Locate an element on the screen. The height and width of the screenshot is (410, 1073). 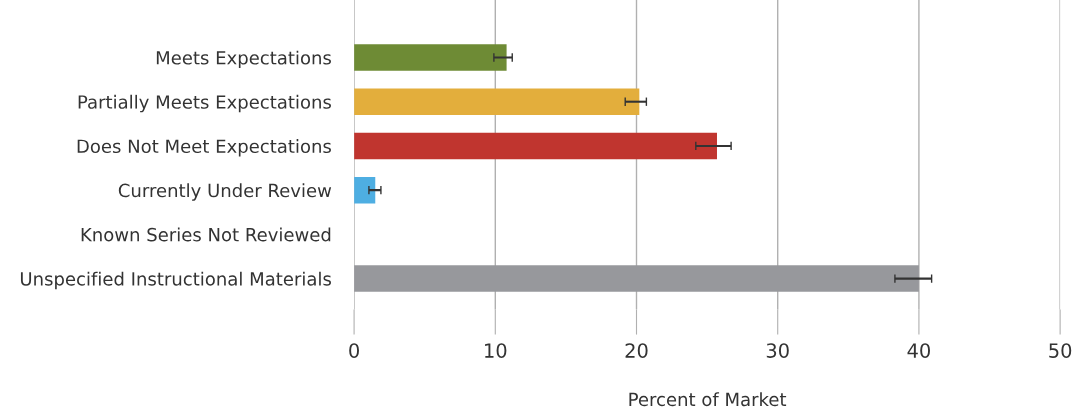
x-tick-label: 20 is located at coordinates (636, 350).